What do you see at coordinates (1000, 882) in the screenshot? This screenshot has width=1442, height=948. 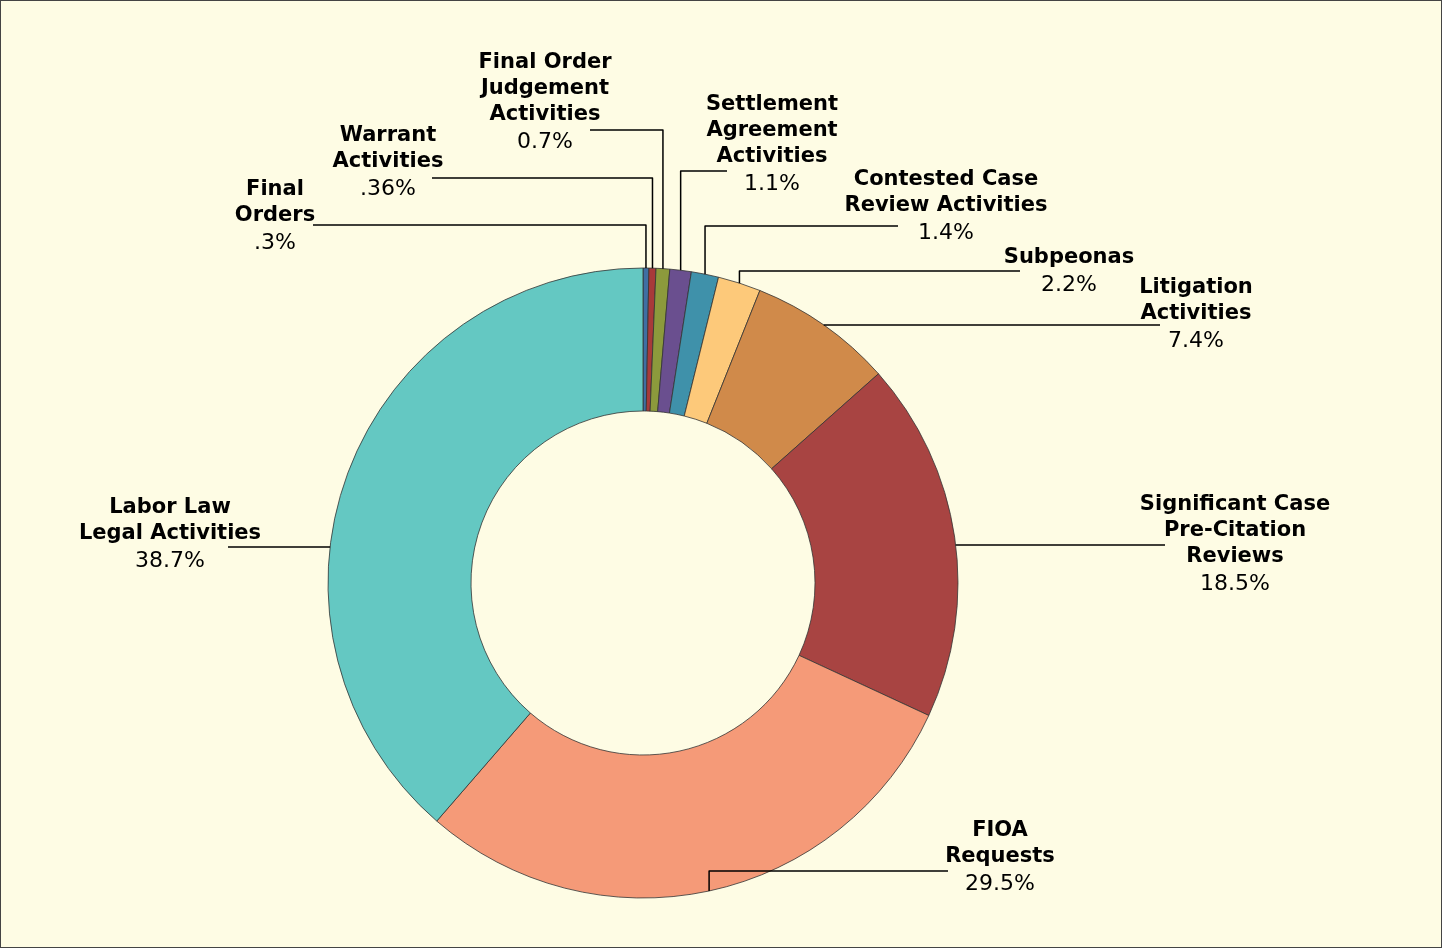 I see `data-label: 29.5%` at bounding box center [1000, 882].